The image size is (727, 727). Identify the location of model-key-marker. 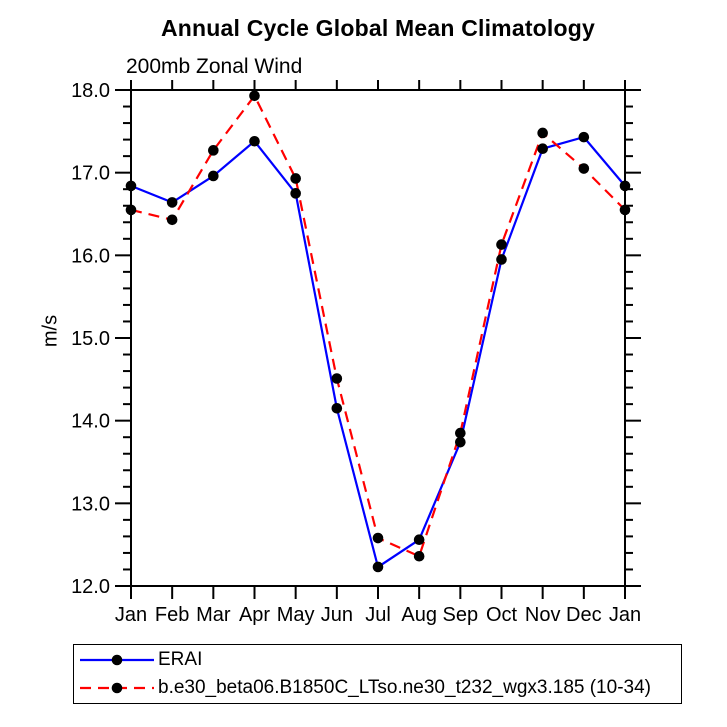
(117, 688).